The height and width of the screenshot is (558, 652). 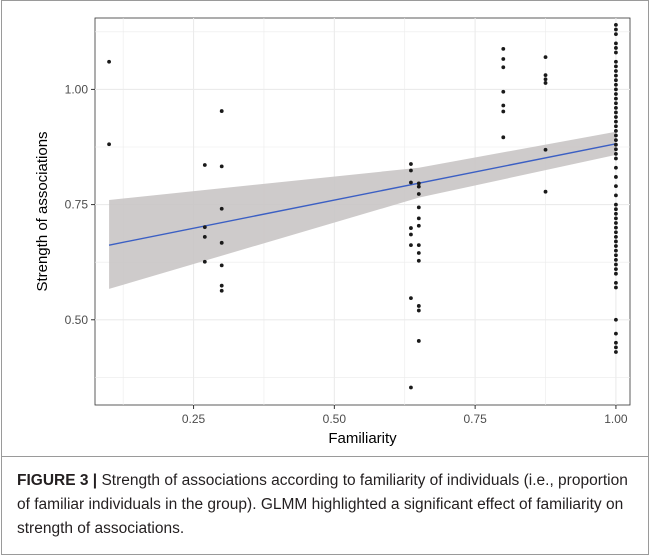 I want to click on x-axis-ticks: 0.25 0.50 0.75 1.00, so click(x=405, y=415).